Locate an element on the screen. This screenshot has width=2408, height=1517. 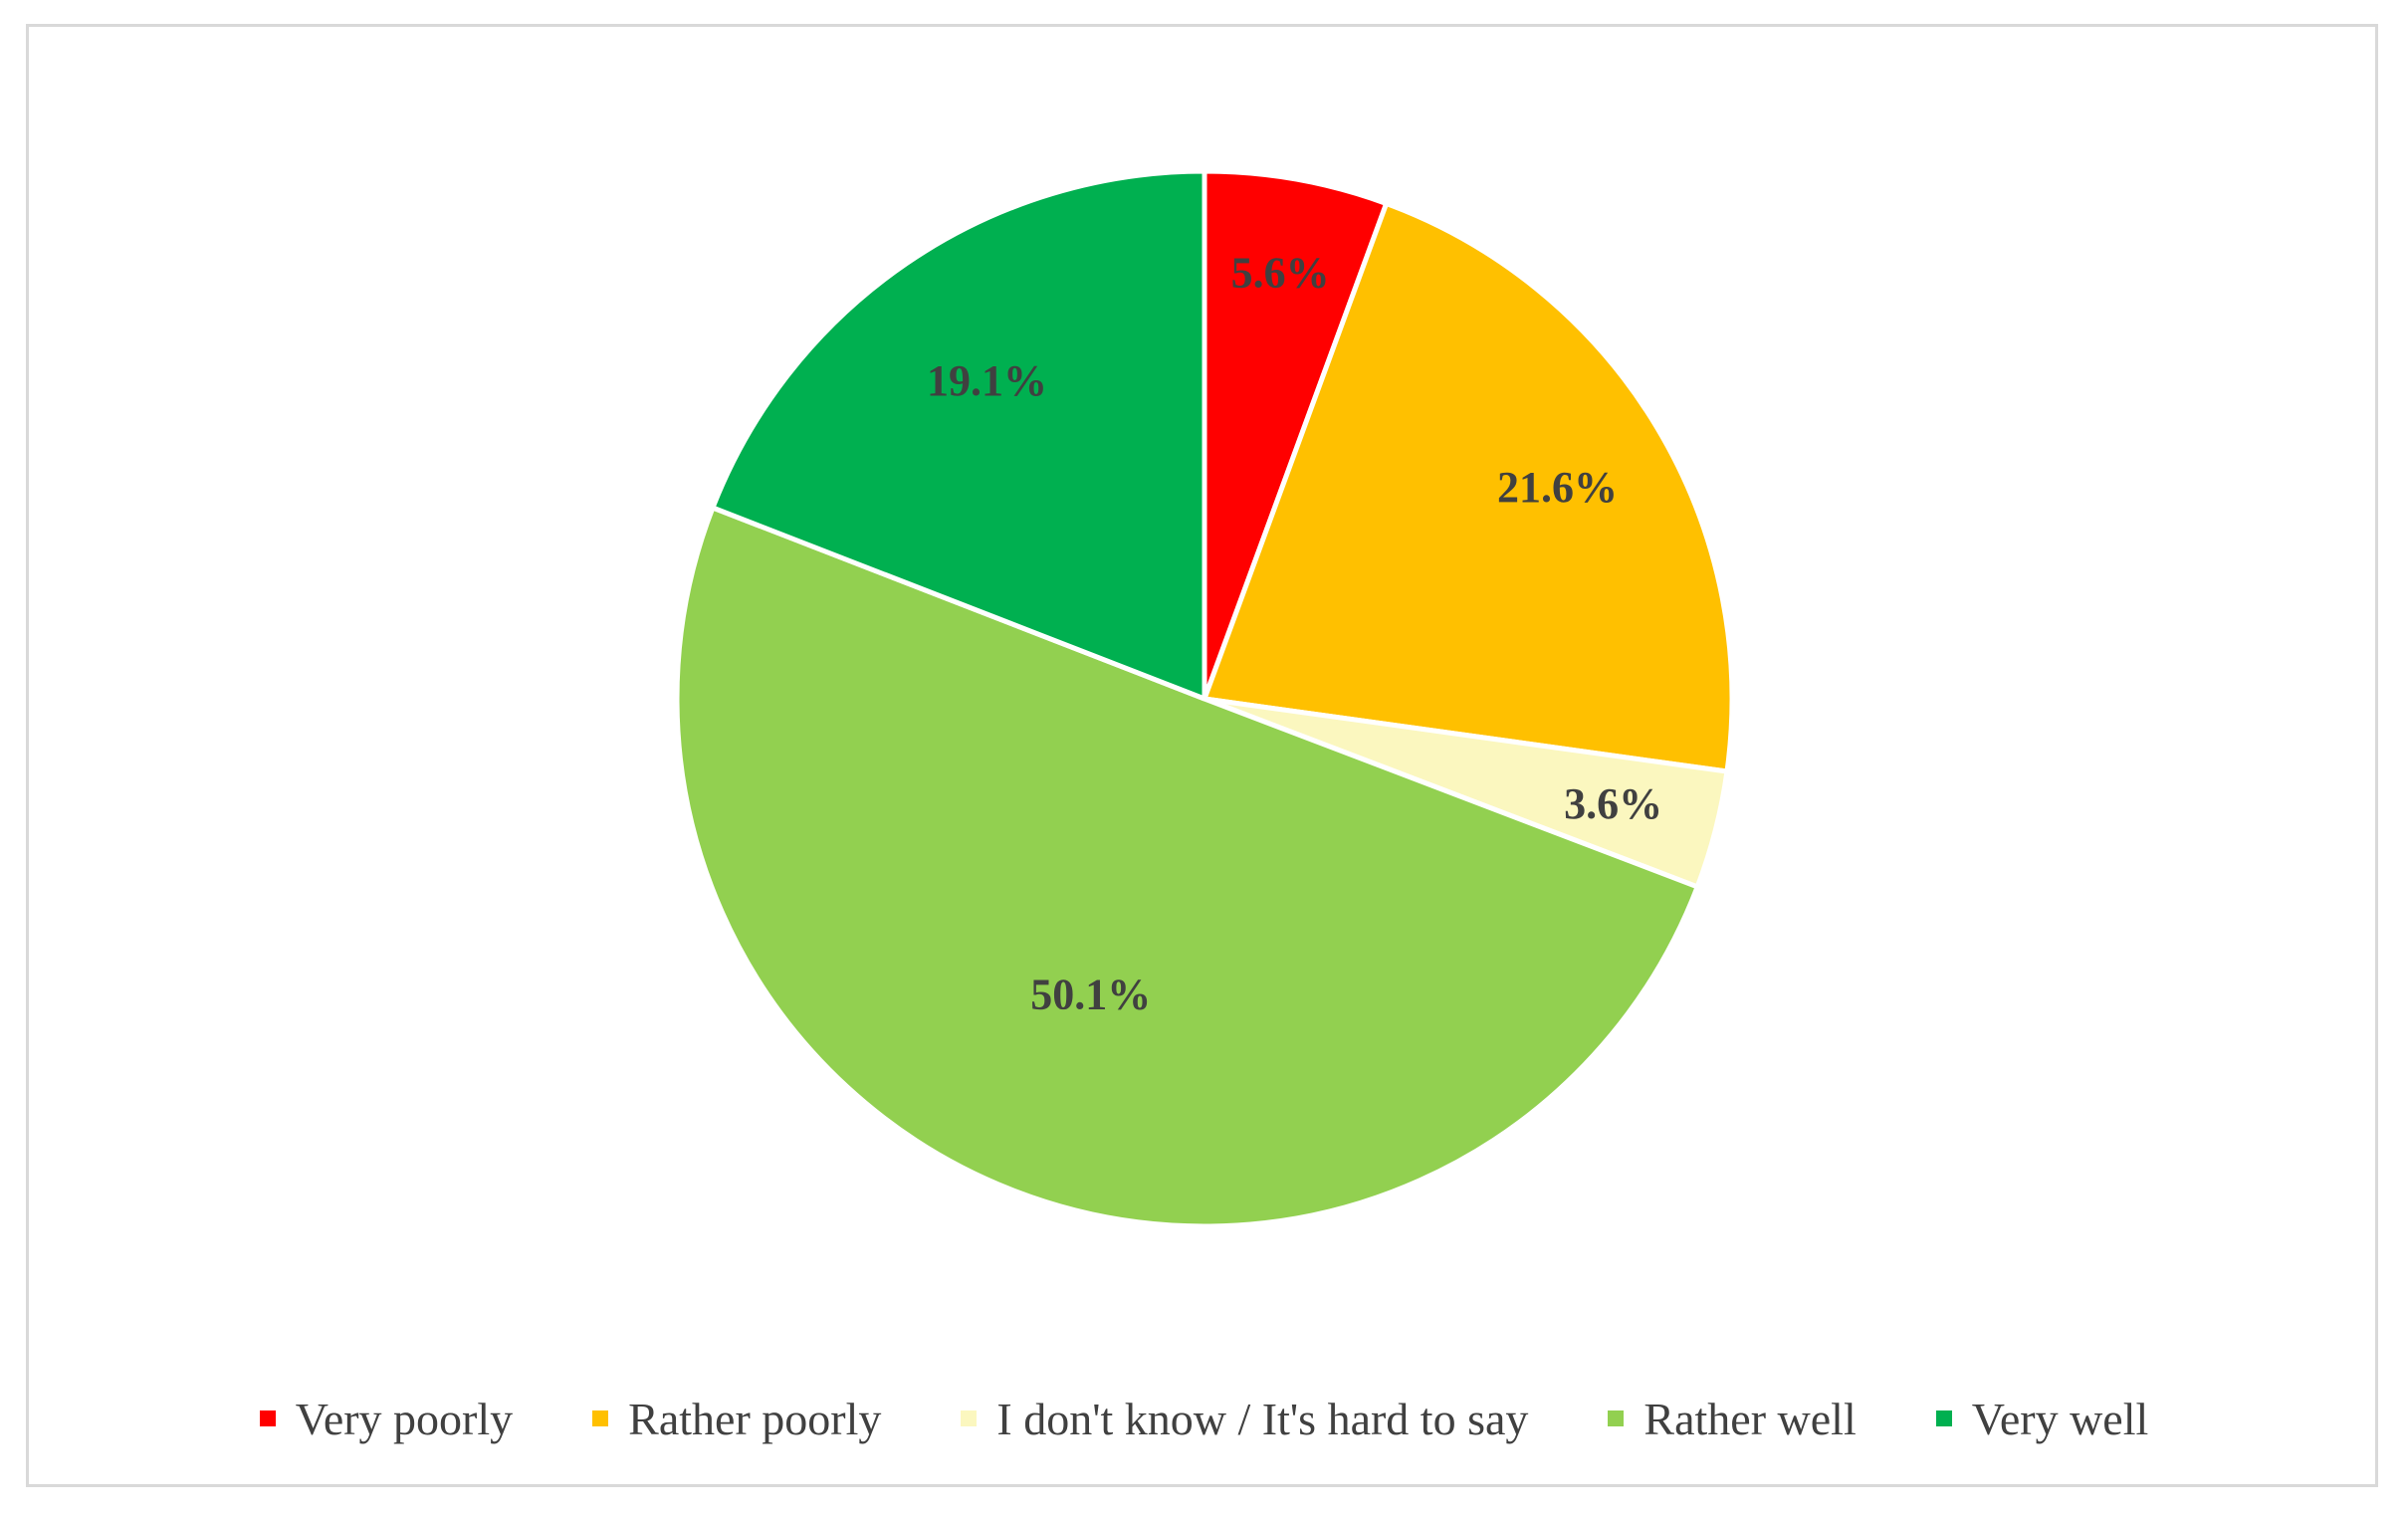
data-label-i-don-t-know-it-s-hard-to-say: 3.6% is located at coordinates (1613, 803).